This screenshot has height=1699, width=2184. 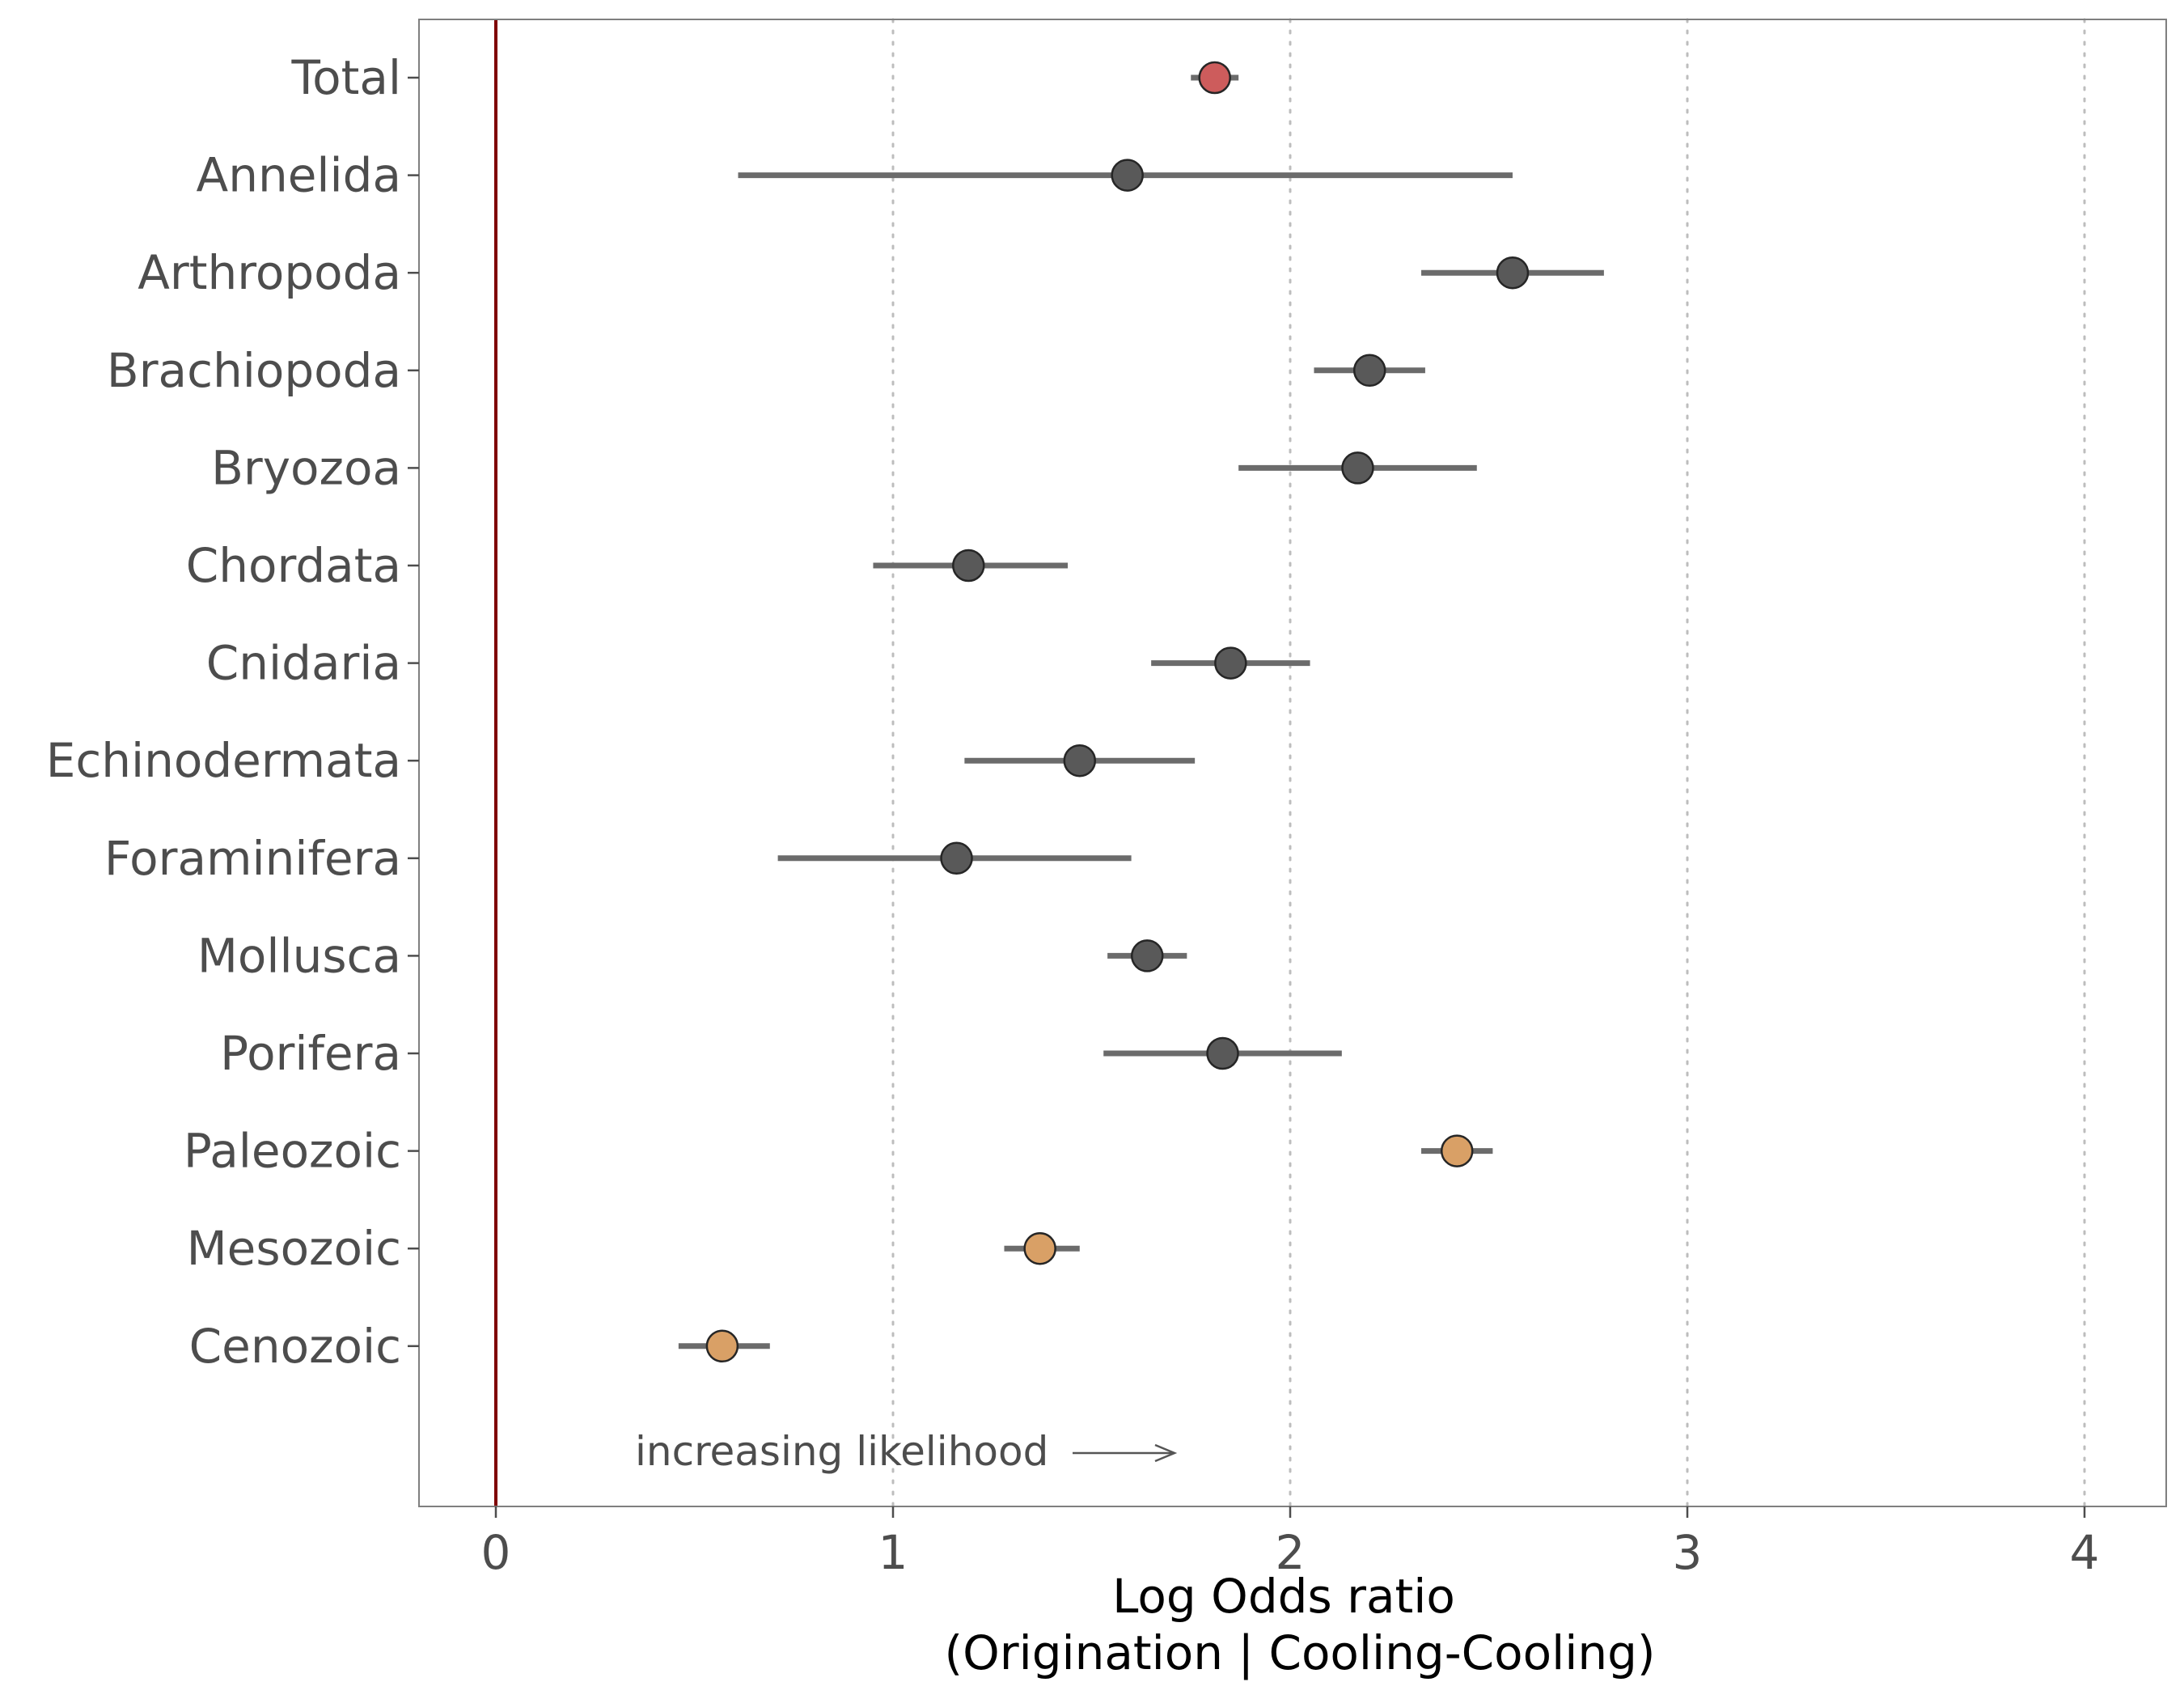 What do you see at coordinates (1299, 1652) in the screenshot?
I see `x-axis-title-line2: (Origination | Cooling-Cooling)` at bounding box center [1299, 1652].